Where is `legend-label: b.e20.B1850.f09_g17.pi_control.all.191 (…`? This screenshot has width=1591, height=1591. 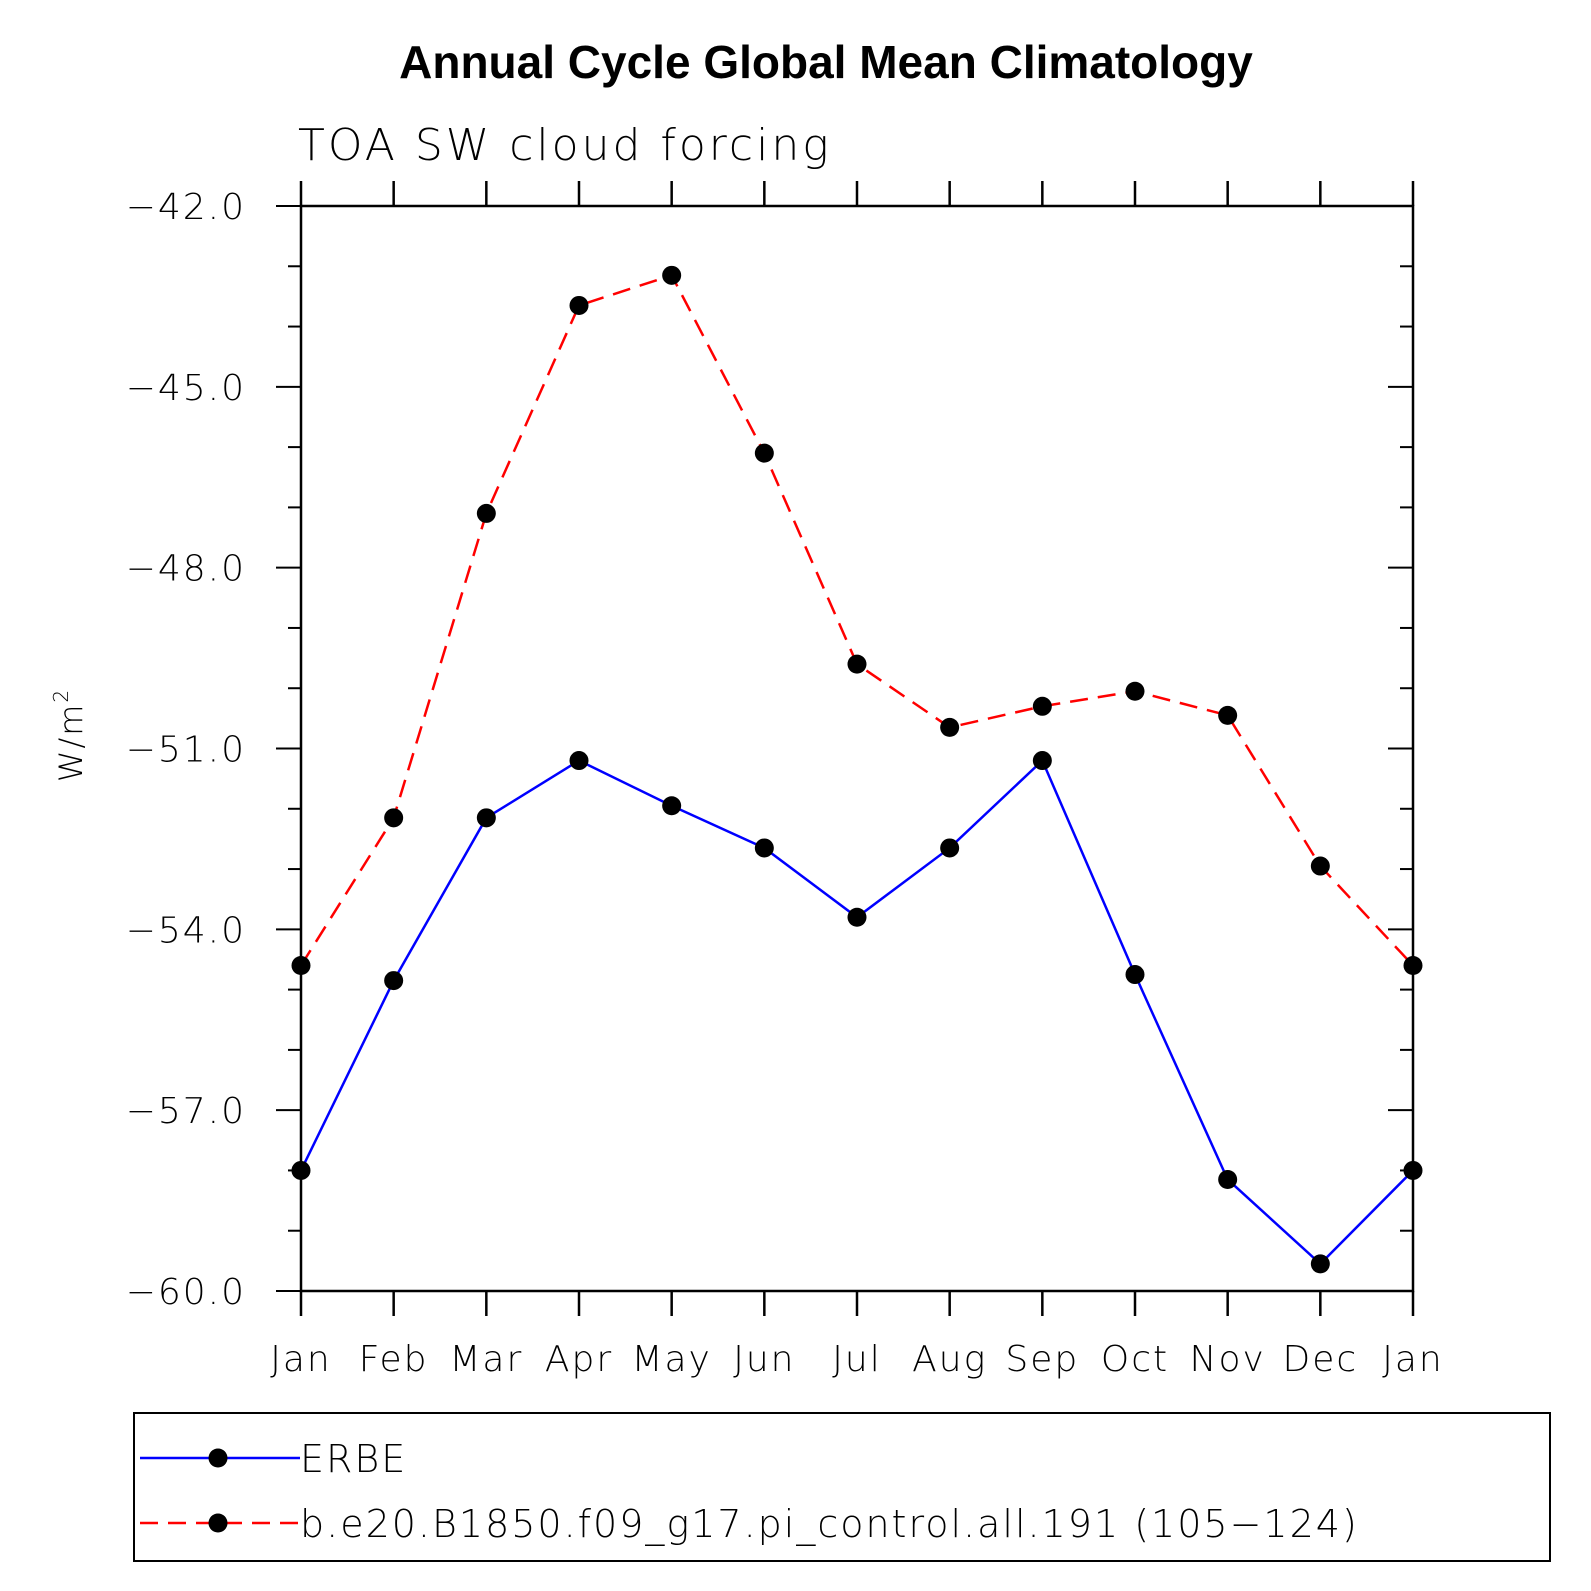 legend-label: b.e20.B1850.f09_g17.pi_control.all.191 (… is located at coordinates (829, 1524).